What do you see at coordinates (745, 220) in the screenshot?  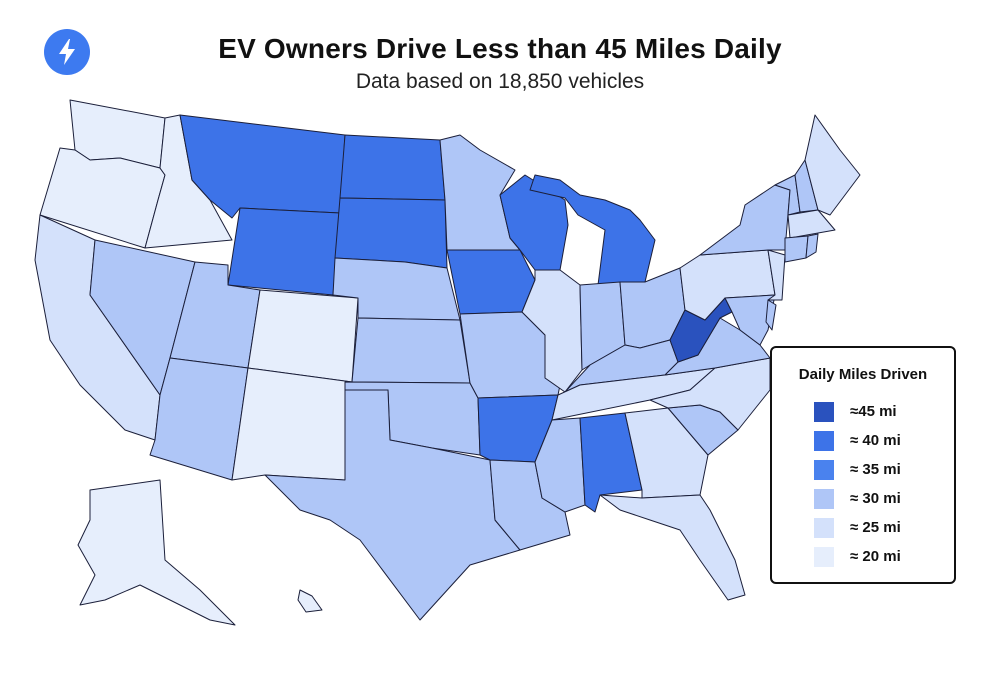 I see `state-ny` at bounding box center [745, 220].